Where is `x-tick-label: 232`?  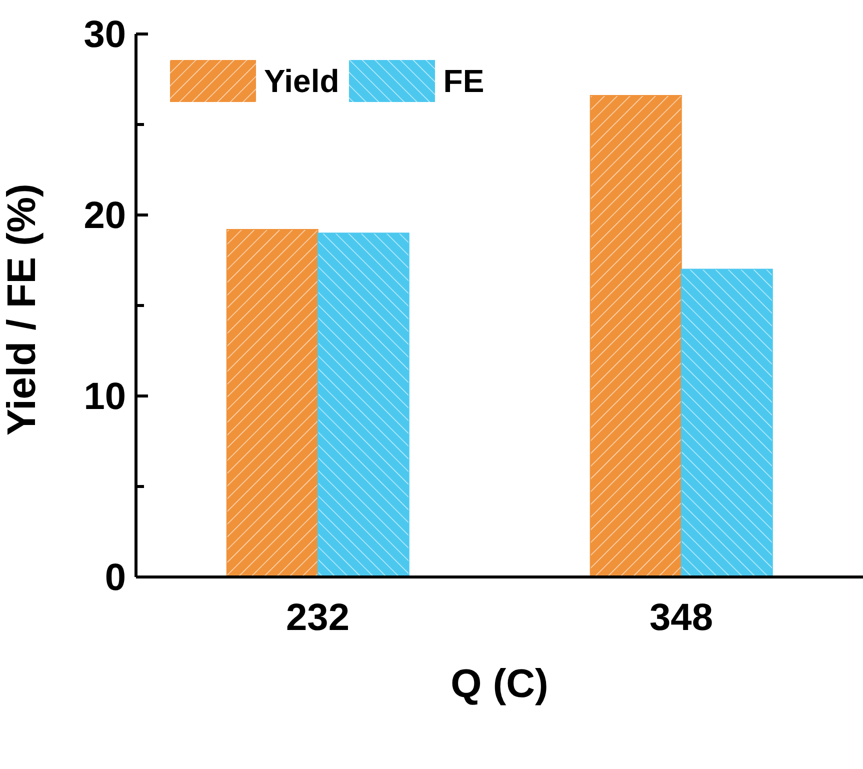 x-tick-label: 232 is located at coordinates (318, 617).